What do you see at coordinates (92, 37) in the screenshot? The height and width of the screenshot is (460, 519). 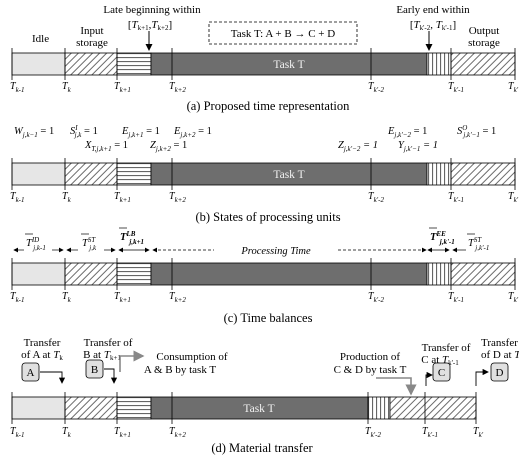 I see `input-storage-label: Input storage` at bounding box center [92, 37].